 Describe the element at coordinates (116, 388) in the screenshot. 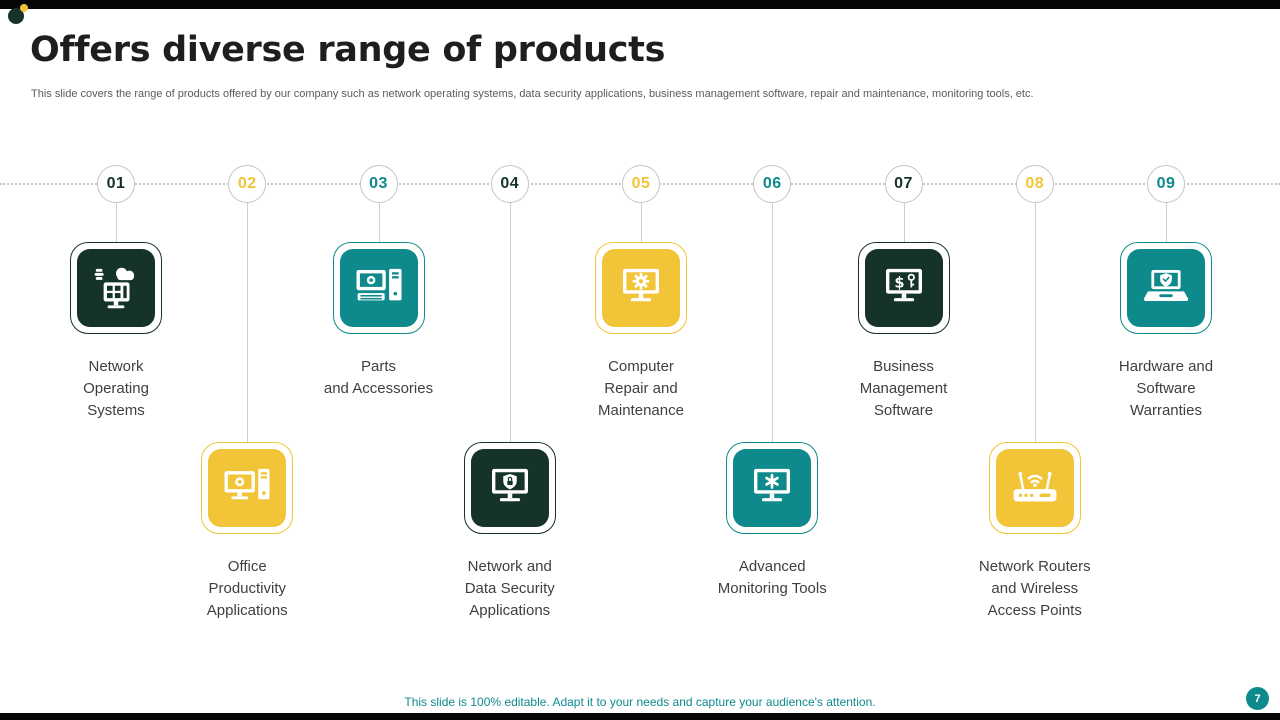

I see `item-label: Network Operating Systems` at that location.